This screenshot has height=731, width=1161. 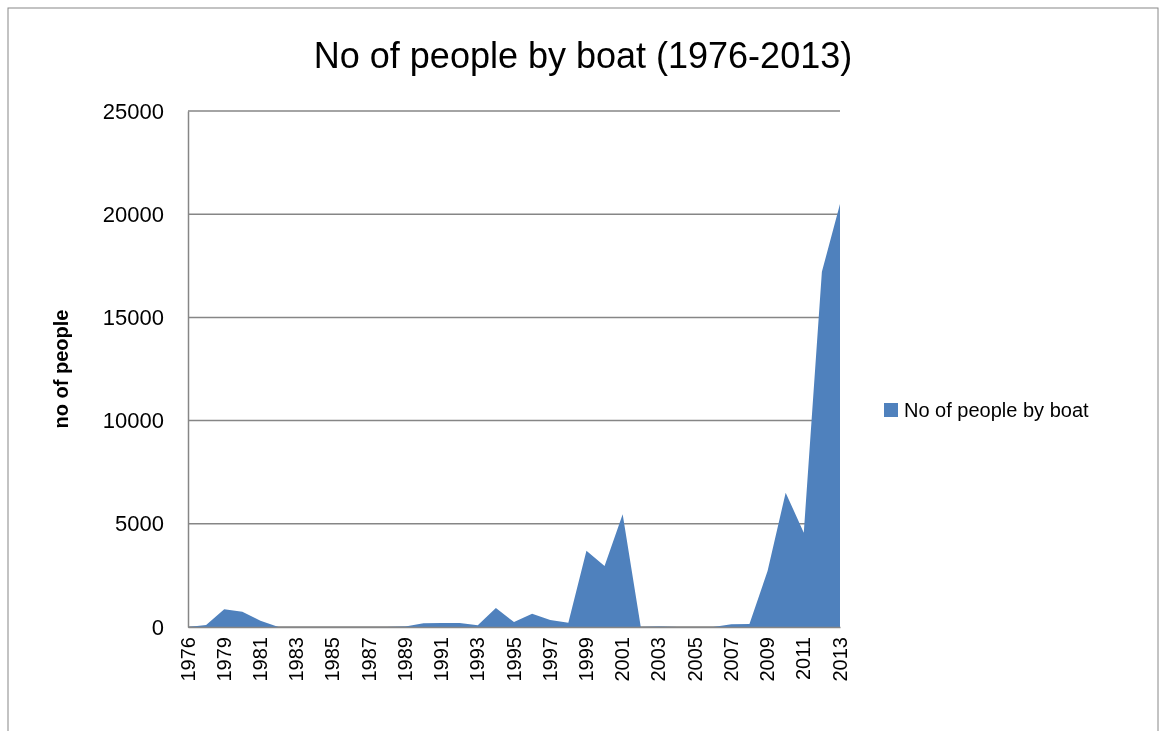 What do you see at coordinates (767, 659) in the screenshot?
I see `x-tick-label: 2009` at bounding box center [767, 659].